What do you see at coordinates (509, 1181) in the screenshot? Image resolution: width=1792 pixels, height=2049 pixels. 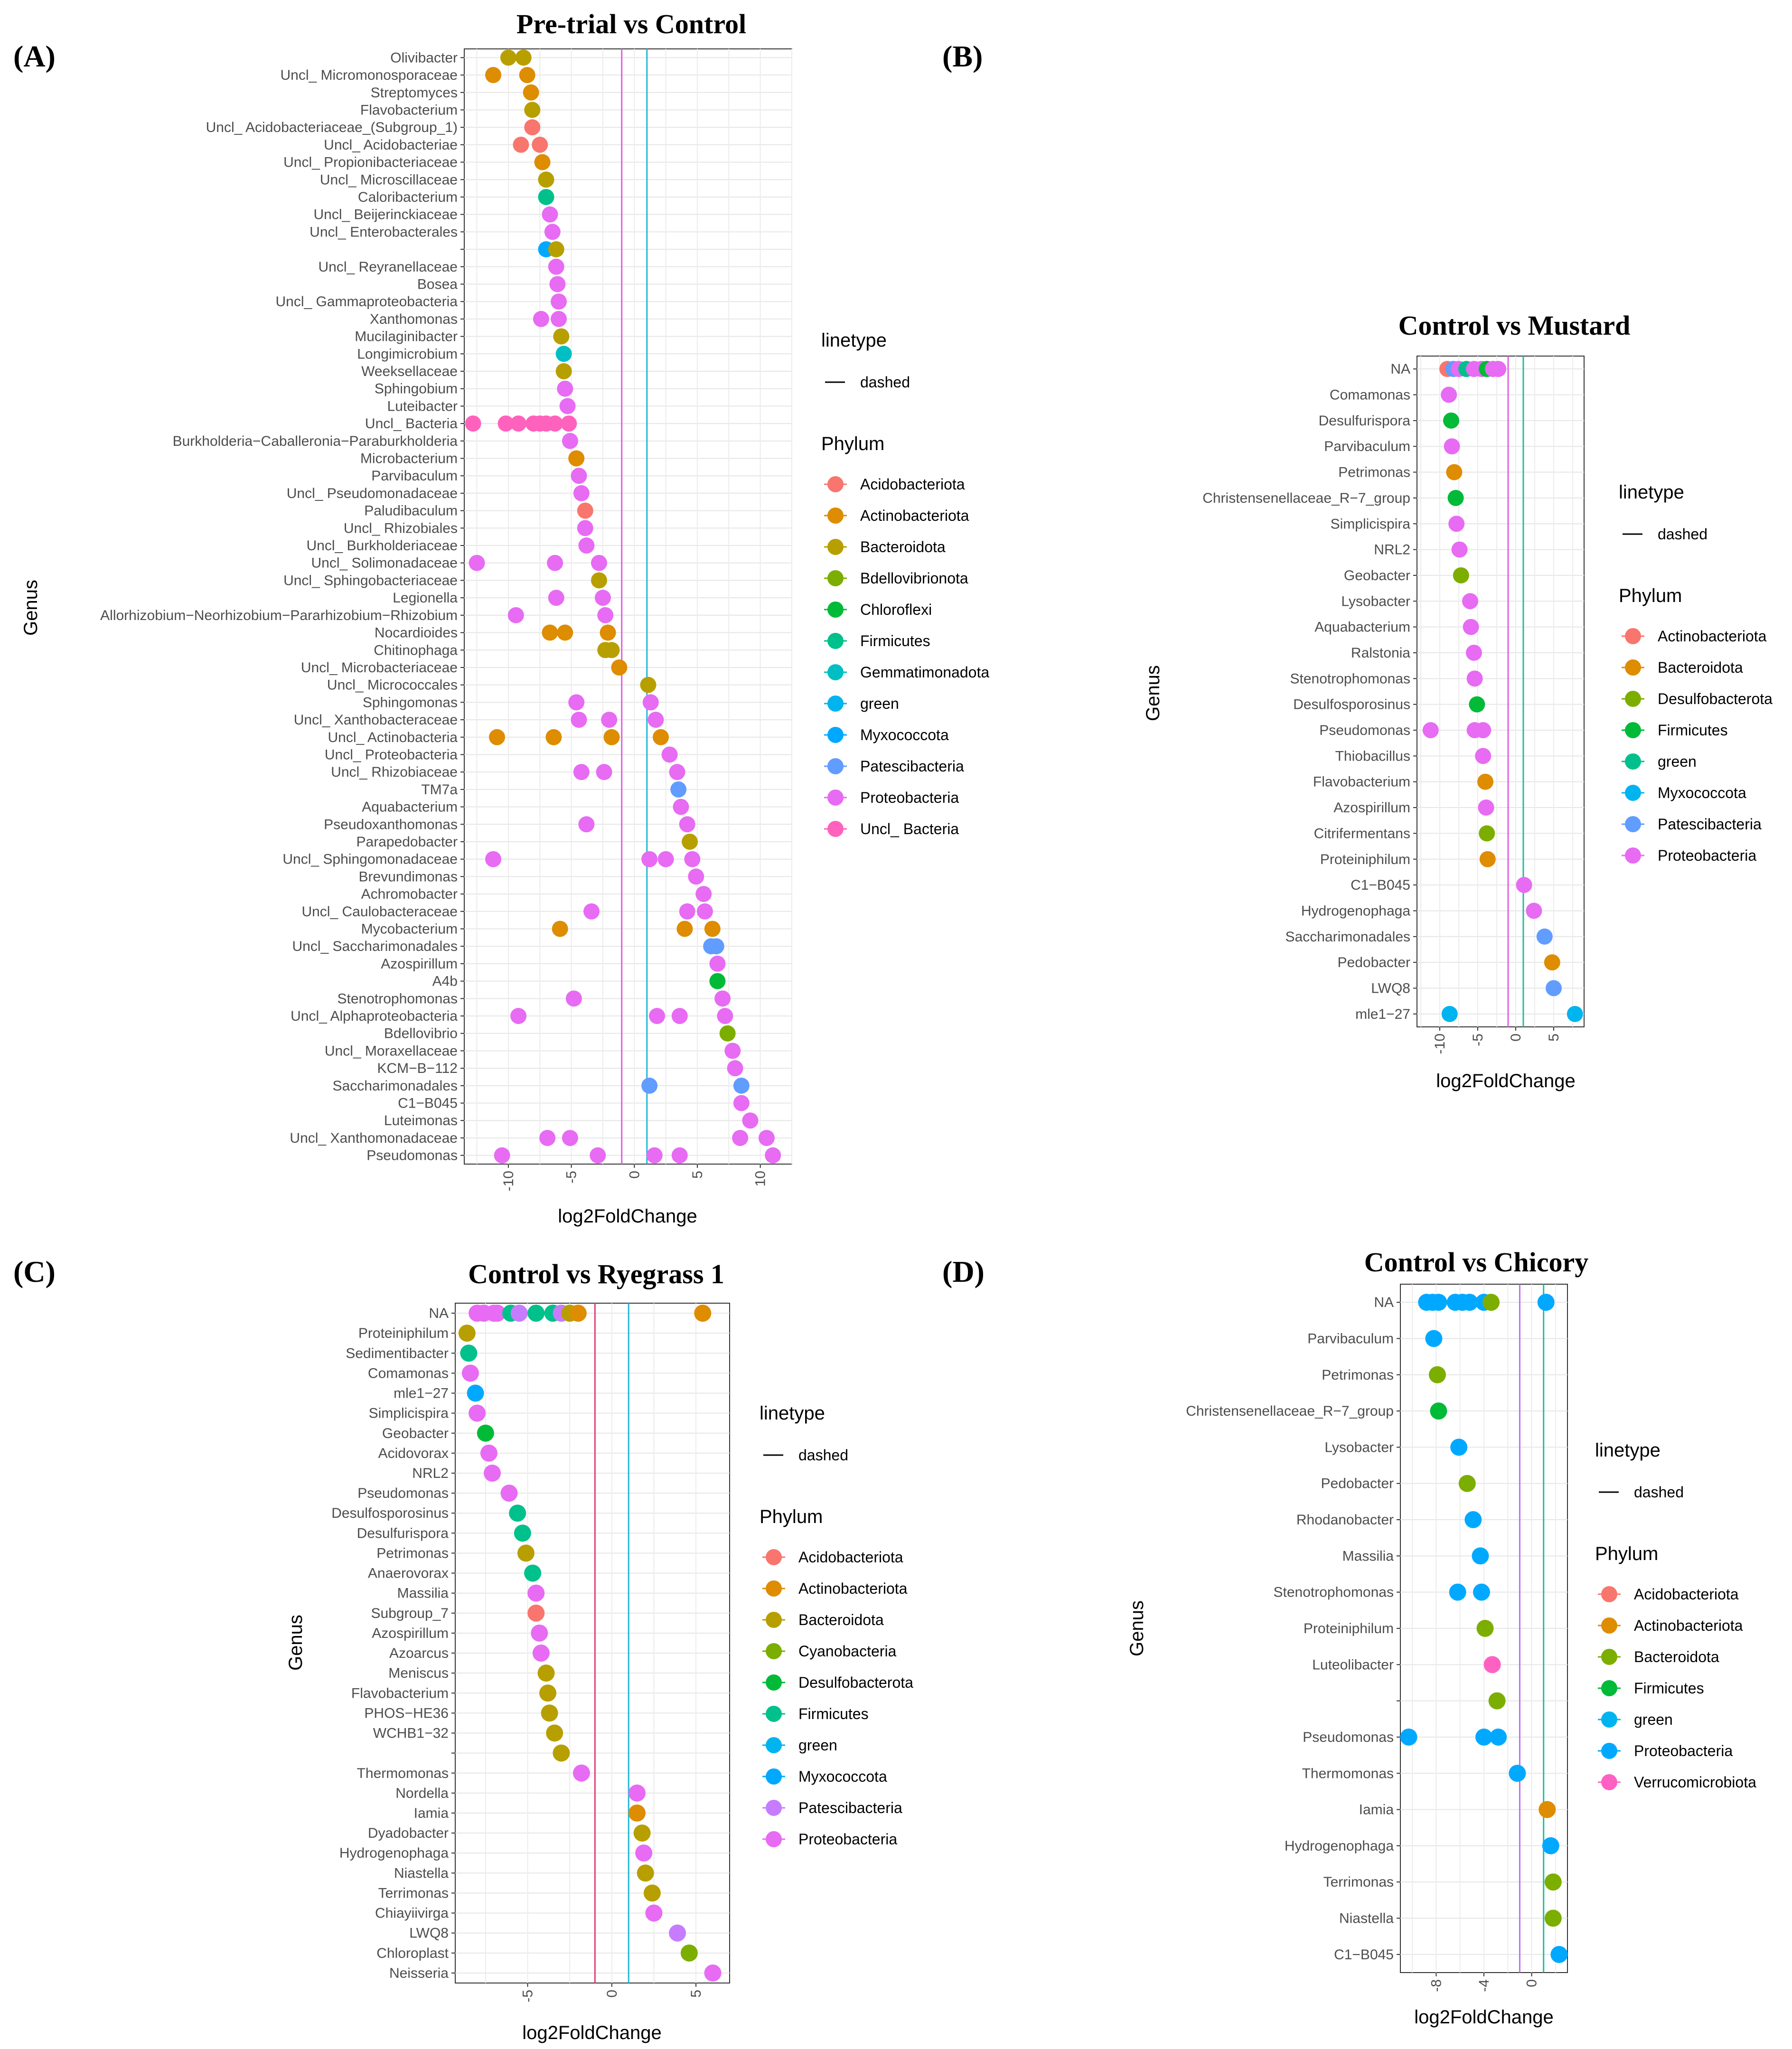 I see `x-tick-label: -10` at bounding box center [509, 1181].